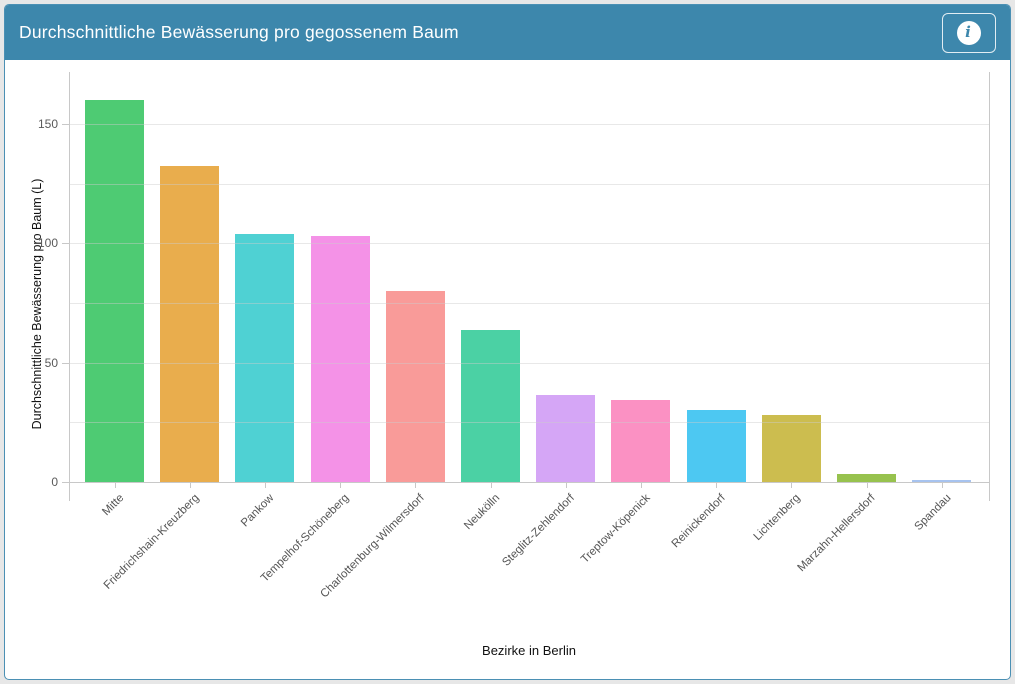  Describe the element at coordinates (539, 530) in the screenshot. I see `x-tick-label-steglitz-zehlendorf: Steglitz-Zehlendorf` at that location.